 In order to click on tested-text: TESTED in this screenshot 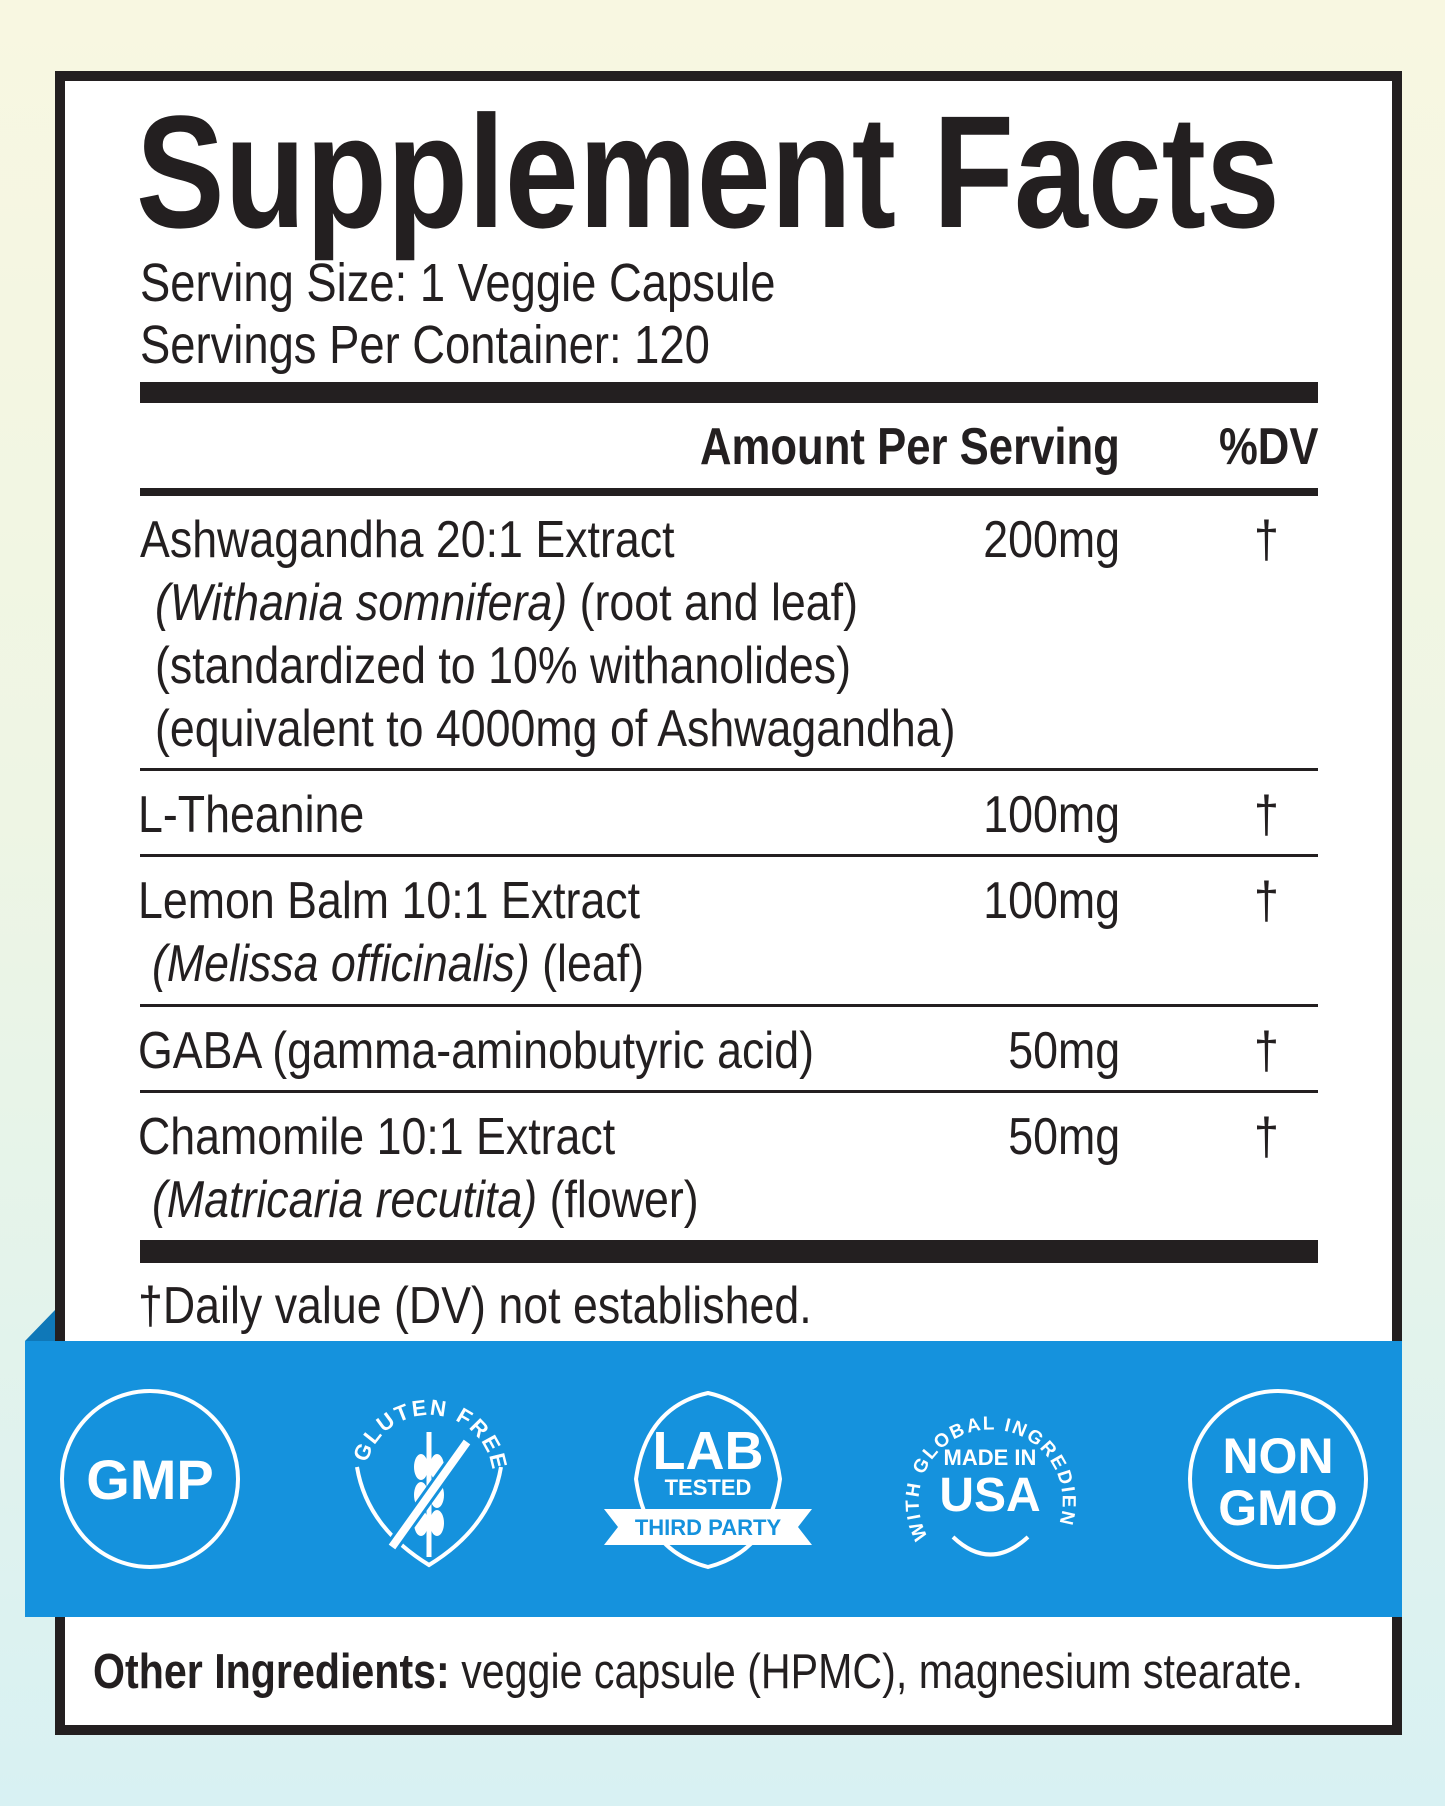, I will do `click(708, 1487)`.